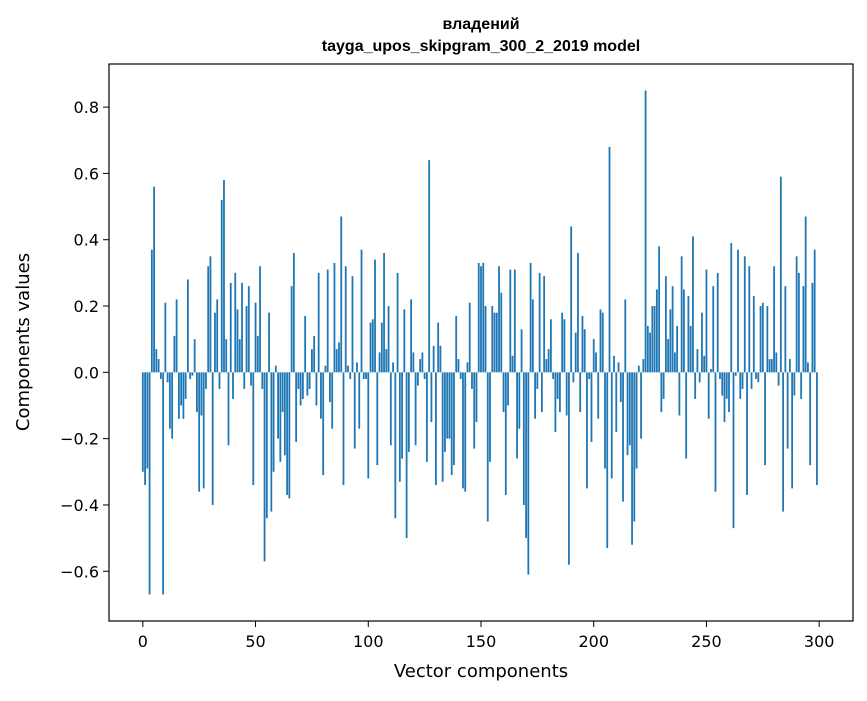 This screenshot has width=867, height=701. Describe the element at coordinates (79, 571) in the screenshot. I see `y-tick-label: −0.6` at that location.